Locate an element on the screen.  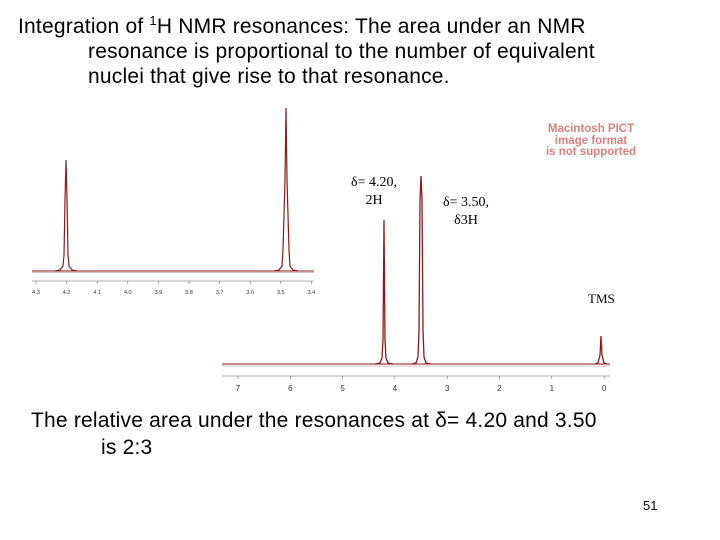
main-axis-tick-label: 3 is located at coordinates (447, 388).